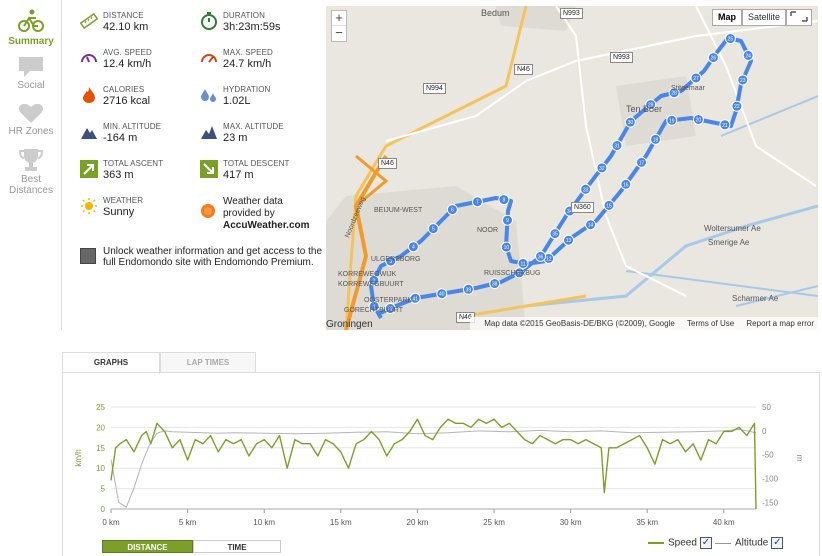  I want to click on stat-label: MIN. ALTITUDE, so click(132, 126).